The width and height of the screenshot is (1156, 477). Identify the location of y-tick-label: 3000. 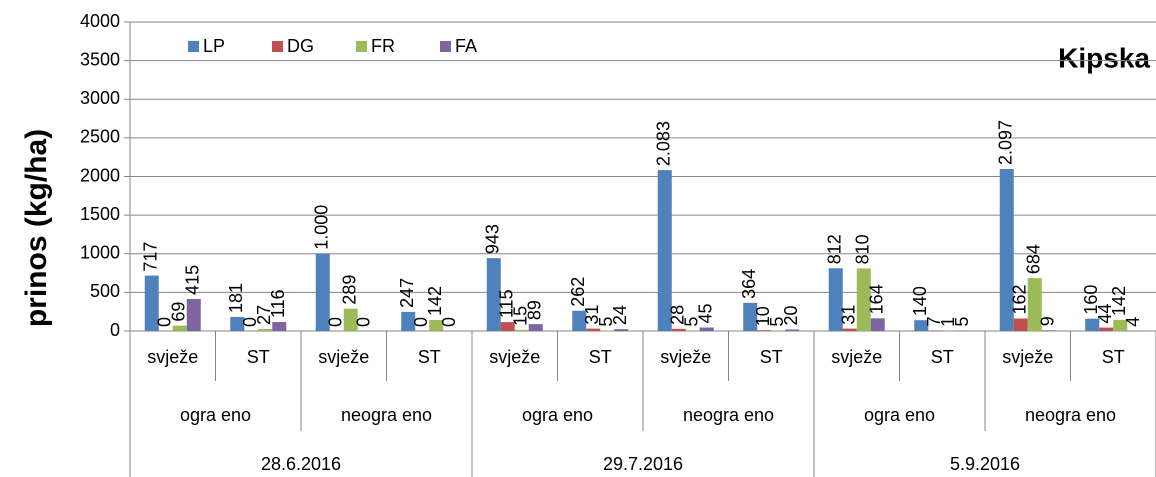
(100, 98).